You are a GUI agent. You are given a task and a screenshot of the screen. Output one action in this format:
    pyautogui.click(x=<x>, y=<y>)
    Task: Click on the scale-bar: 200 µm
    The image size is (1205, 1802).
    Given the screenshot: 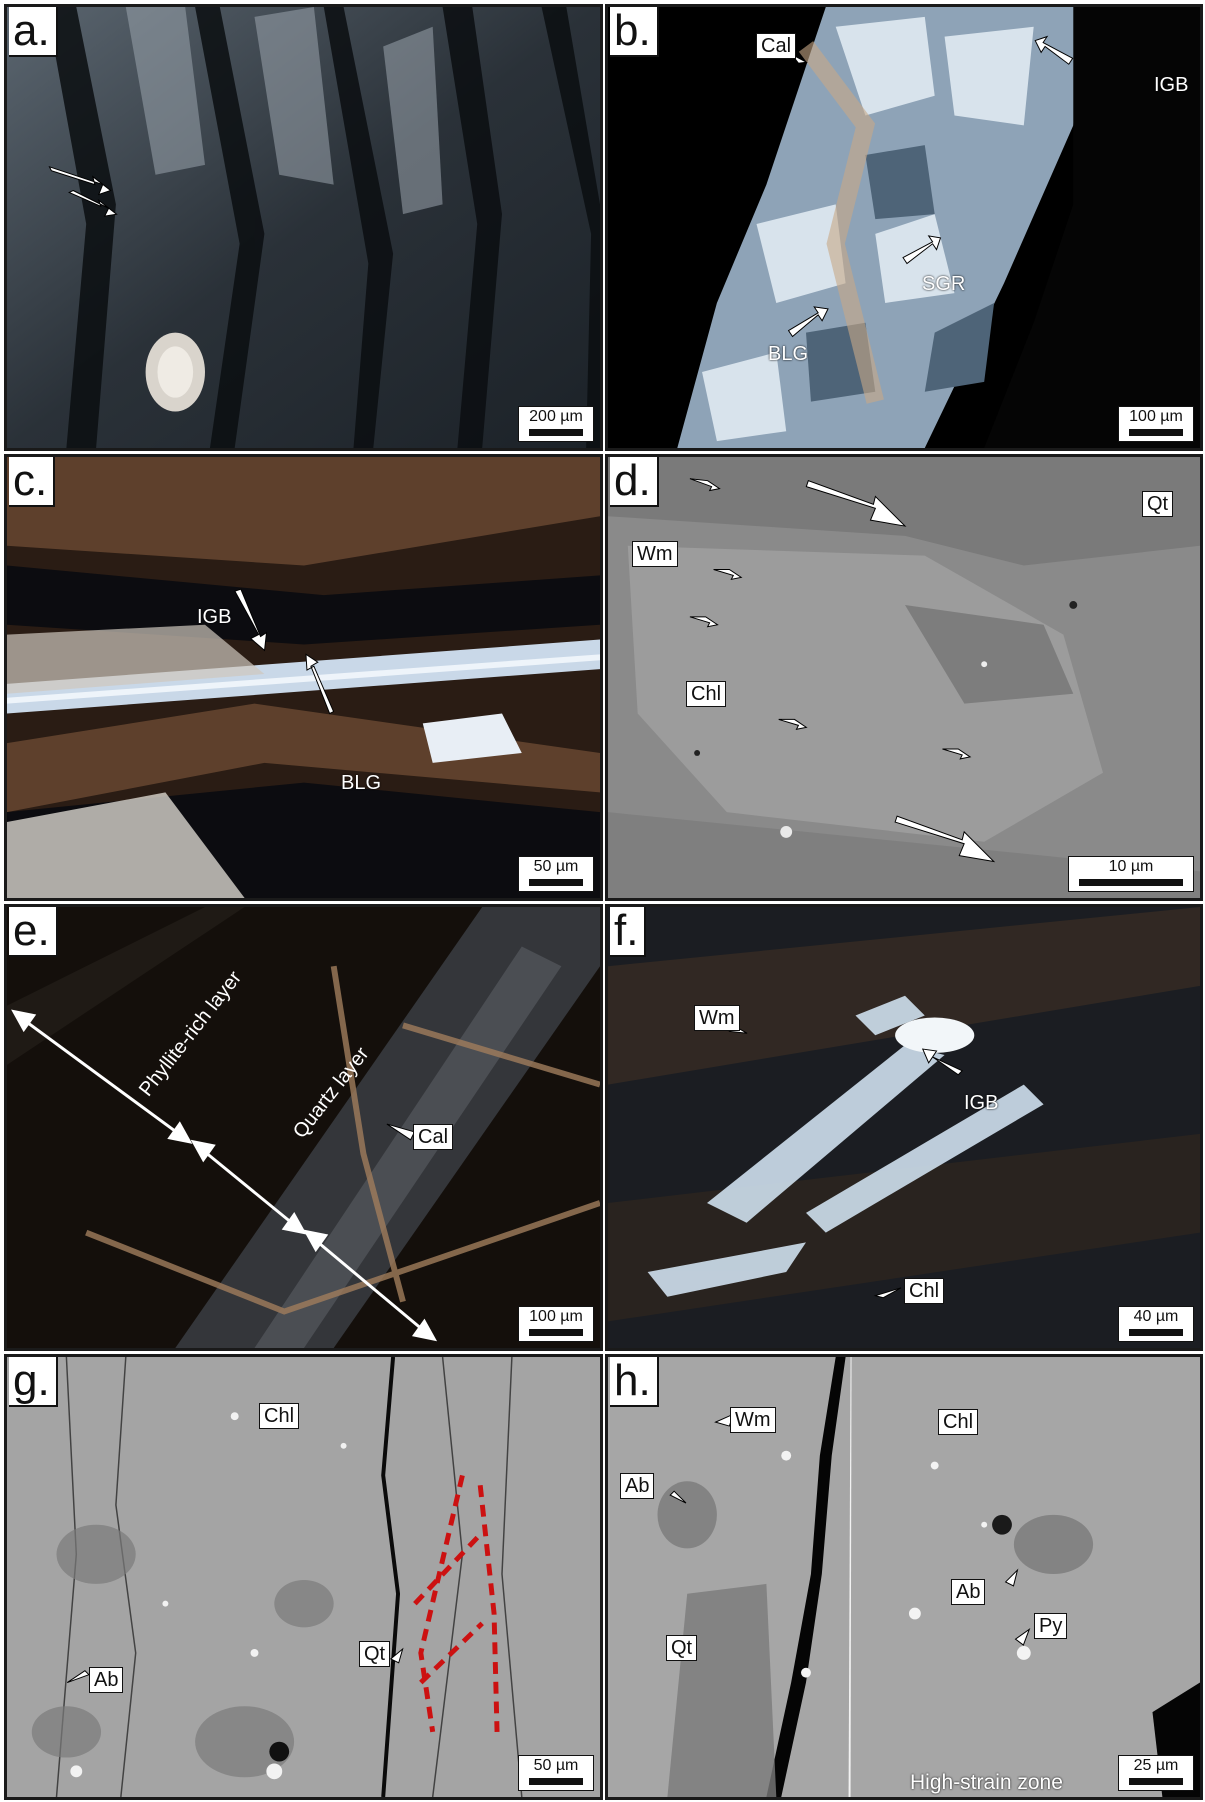 What is the action you would take?
    pyautogui.click(x=556, y=424)
    